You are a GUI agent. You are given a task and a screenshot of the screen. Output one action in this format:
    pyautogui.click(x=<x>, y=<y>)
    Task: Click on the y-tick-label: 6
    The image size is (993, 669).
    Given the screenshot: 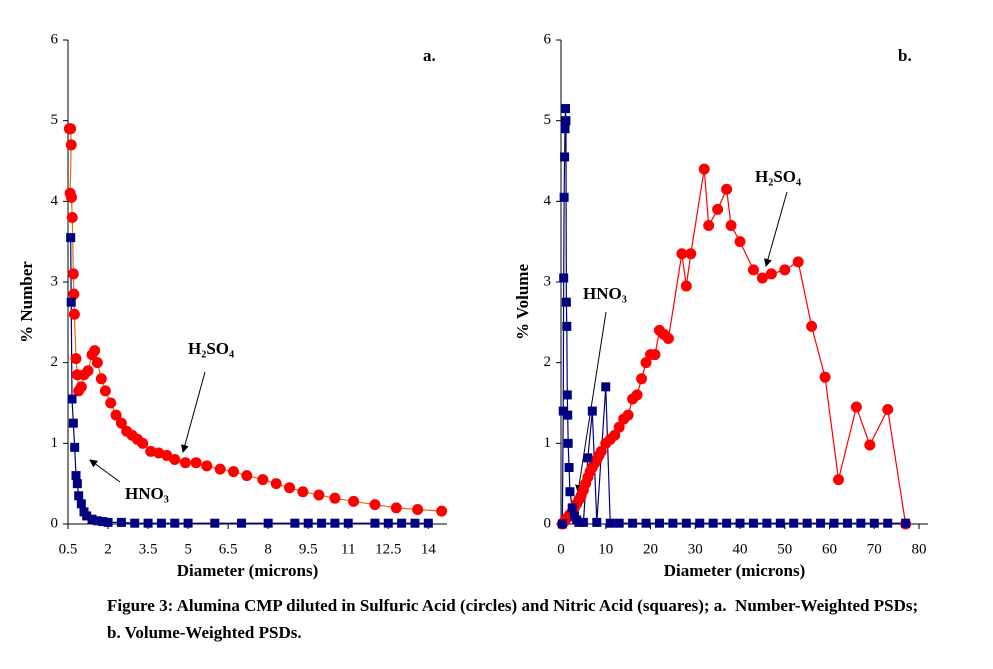 What is the action you would take?
    pyautogui.click(x=55, y=39)
    